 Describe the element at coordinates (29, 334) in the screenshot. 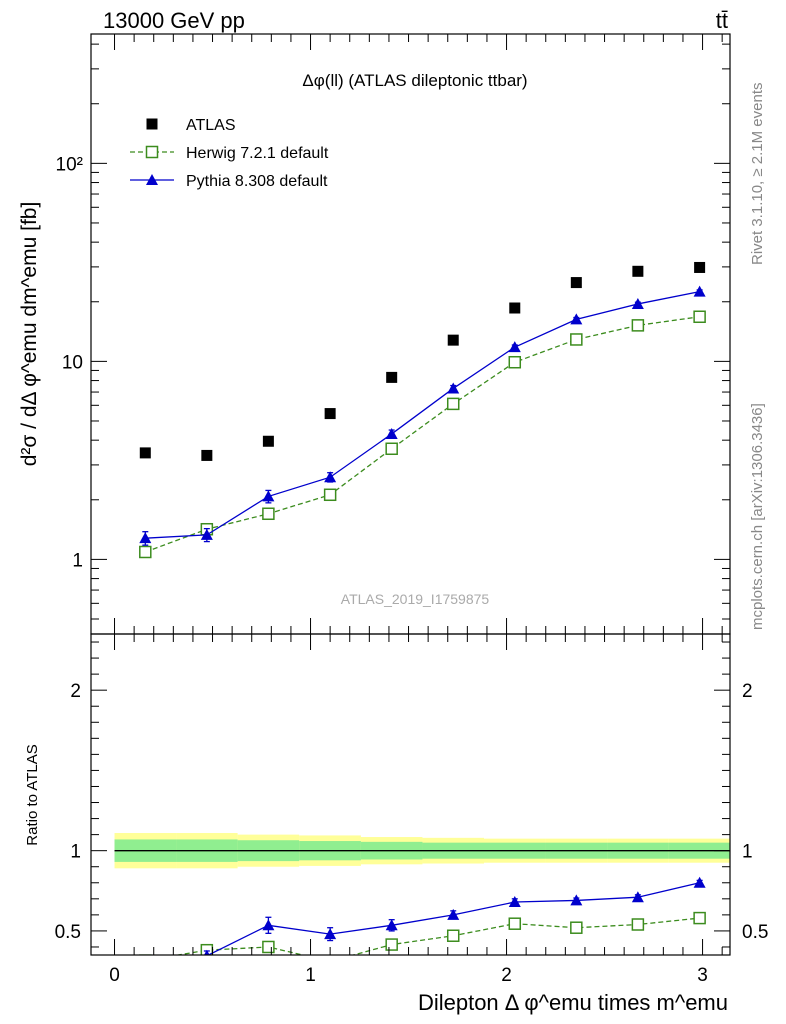

I see `main-y-axis-label: d²σ / dΔ φ^emu dm^emu [fb]` at that location.